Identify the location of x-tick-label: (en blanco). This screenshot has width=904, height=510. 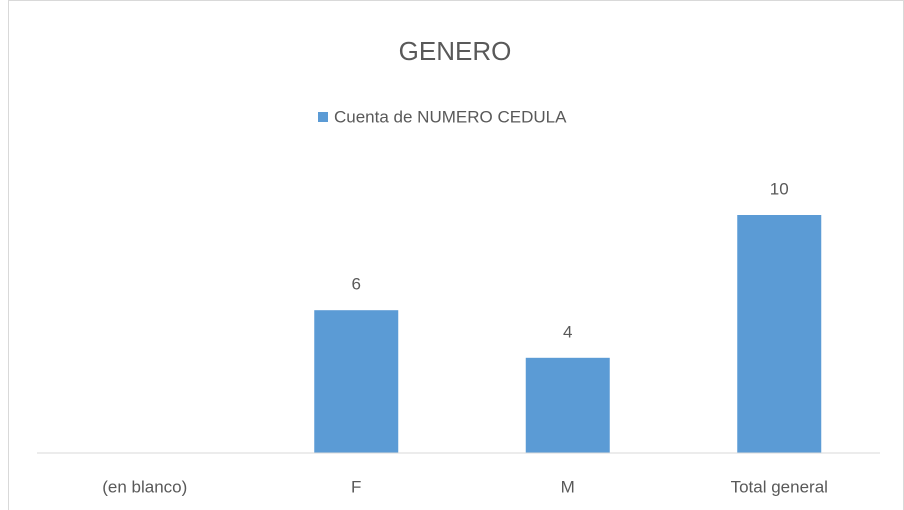
(144, 486).